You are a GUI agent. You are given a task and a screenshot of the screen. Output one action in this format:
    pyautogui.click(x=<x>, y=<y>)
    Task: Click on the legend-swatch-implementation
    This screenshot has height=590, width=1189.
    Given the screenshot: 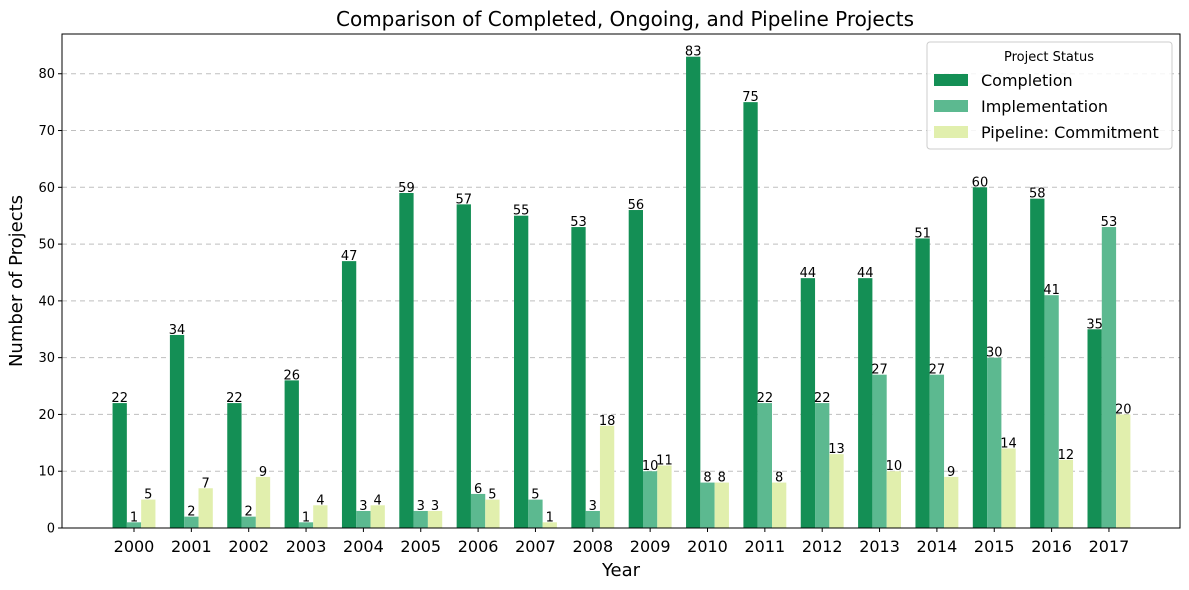 What is the action you would take?
    pyautogui.click(x=951, y=106)
    